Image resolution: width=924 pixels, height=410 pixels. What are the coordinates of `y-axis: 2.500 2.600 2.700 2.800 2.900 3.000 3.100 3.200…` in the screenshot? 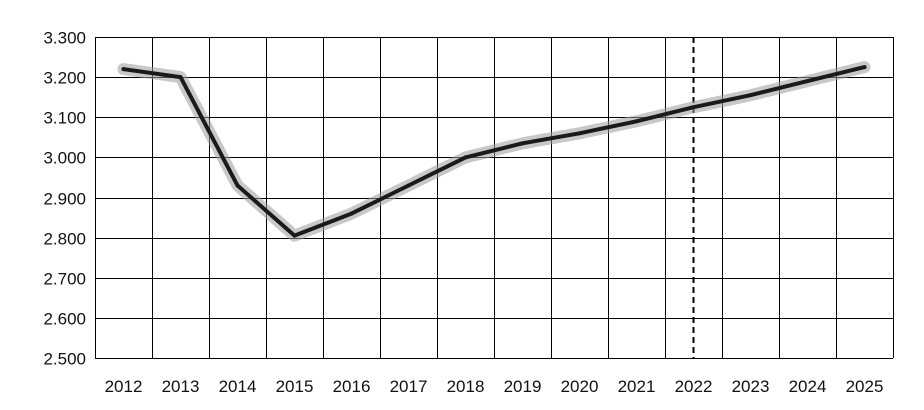 It's located at (64, 199).